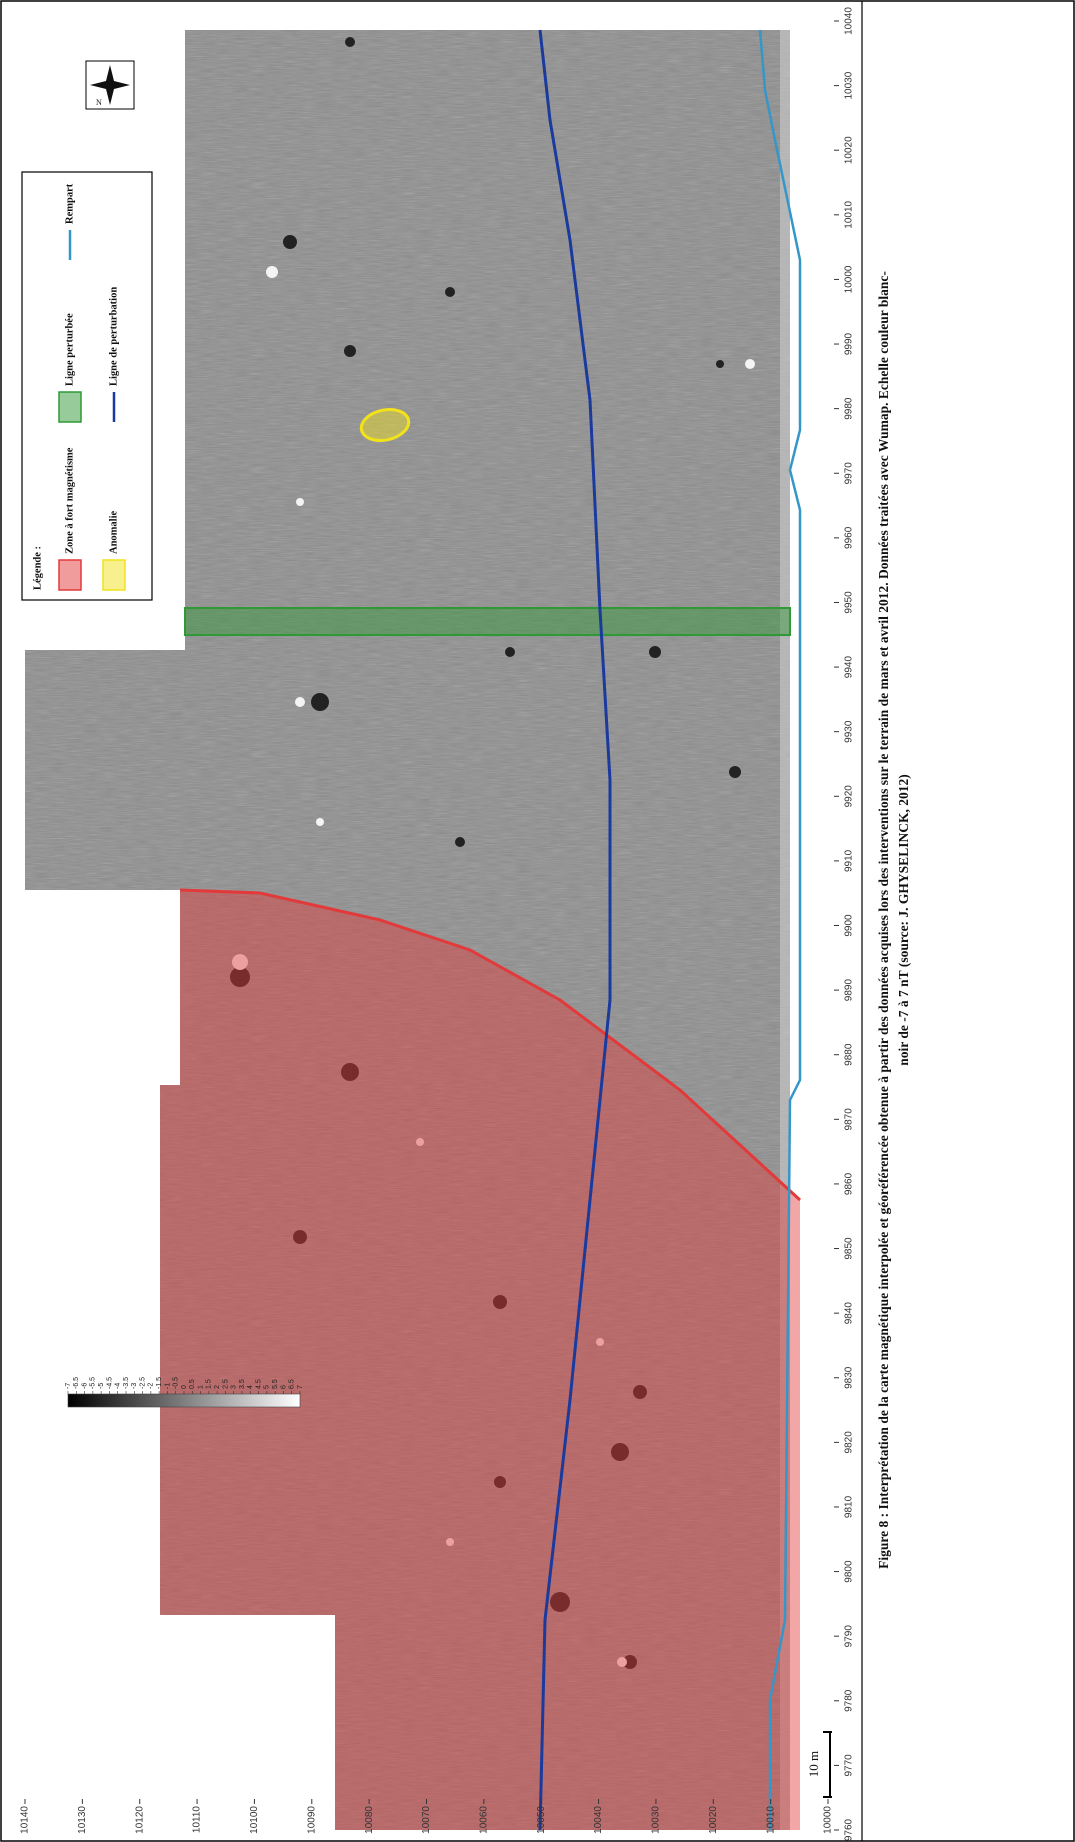 The width and height of the screenshot is (1075, 1842). What do you see at coordinates (25, 1820) in the screenshot?
I see `y-tick-label: 10140` at bounding box center [25, 1820].